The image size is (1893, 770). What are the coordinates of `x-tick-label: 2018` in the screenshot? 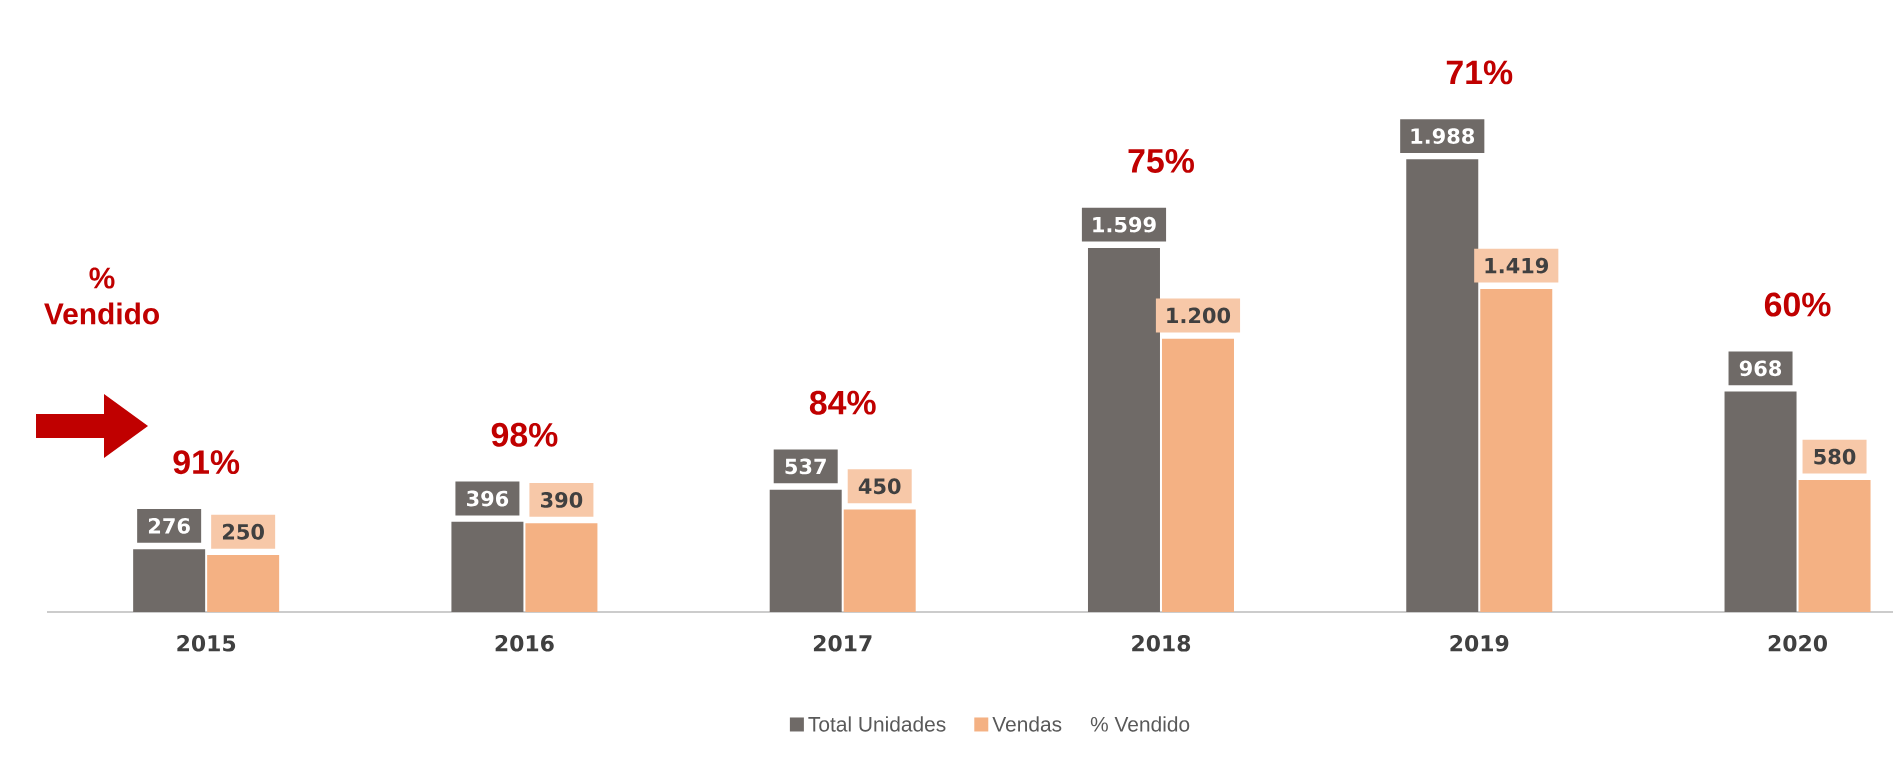 It's located at (1161, 643).